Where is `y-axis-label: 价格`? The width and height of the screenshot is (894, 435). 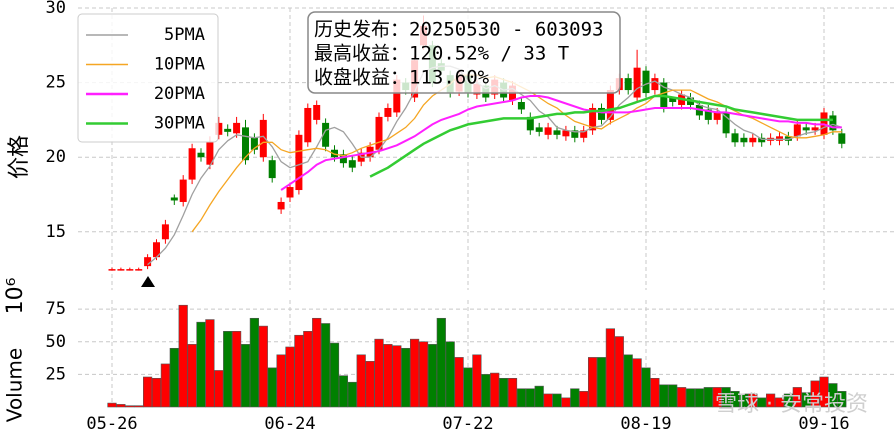
y-axis-label: 价格 is located at coordinates (19, 157).